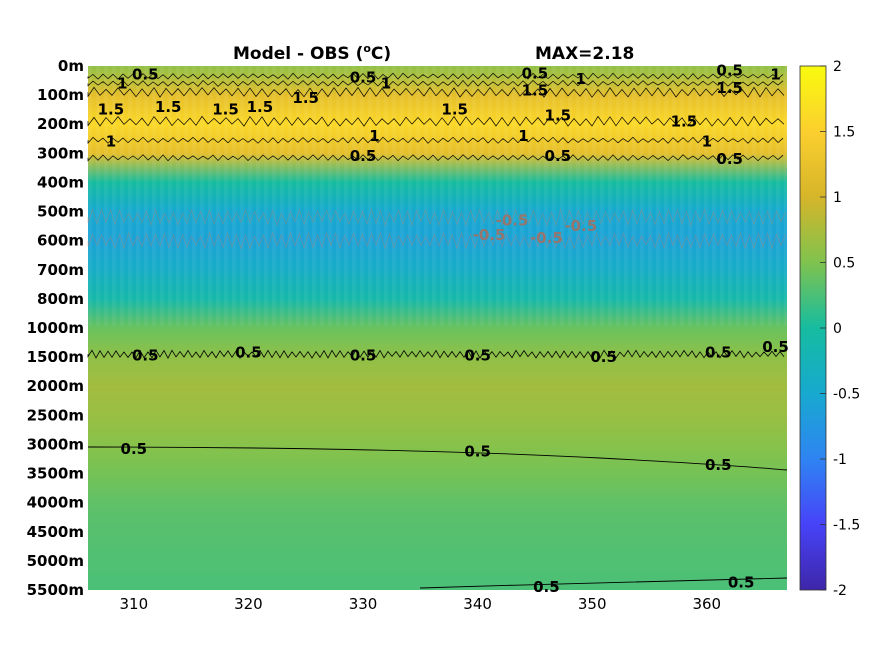  I want to click on y-tick-label: 100m, so click(60, 95).